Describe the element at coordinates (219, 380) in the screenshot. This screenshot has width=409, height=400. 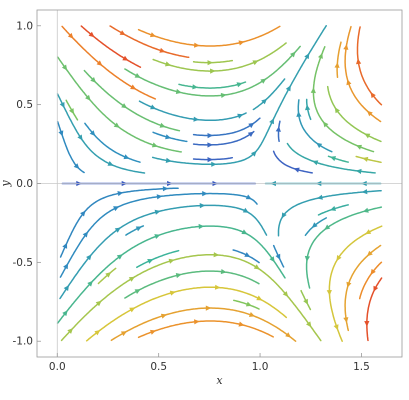
I see `x-axis-label: x` at that location.